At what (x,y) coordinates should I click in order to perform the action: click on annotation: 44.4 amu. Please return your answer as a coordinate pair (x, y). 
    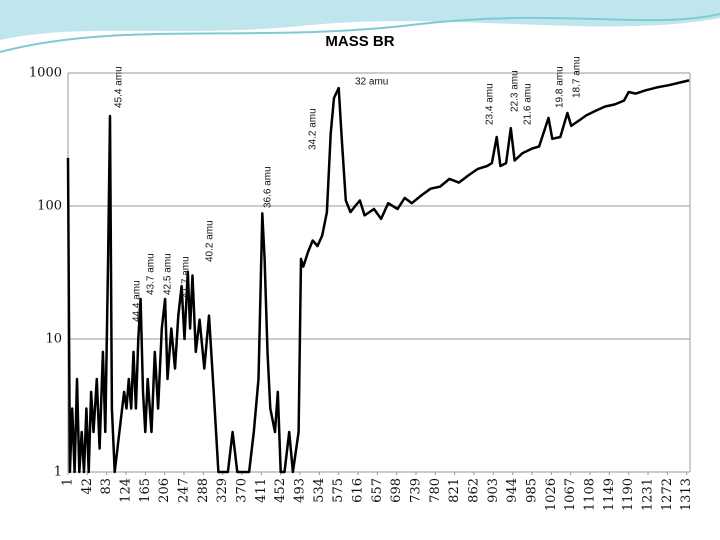
    Looking at the image, I should click on (137, 301).